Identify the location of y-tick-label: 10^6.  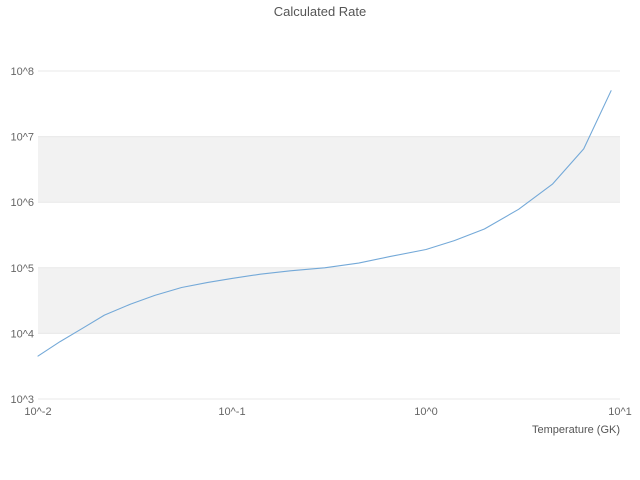
(22, 203).